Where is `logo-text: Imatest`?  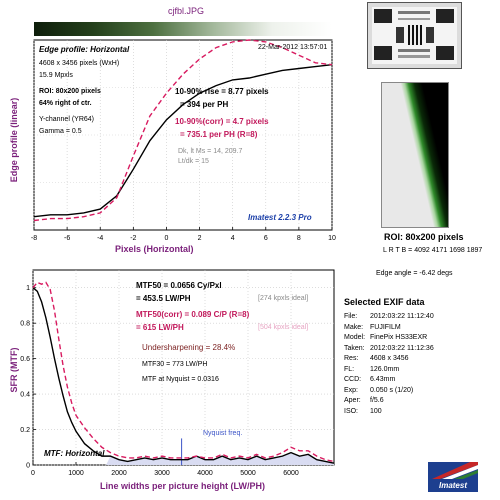
logo-text: Imatest is located at coordinates (453, 485).